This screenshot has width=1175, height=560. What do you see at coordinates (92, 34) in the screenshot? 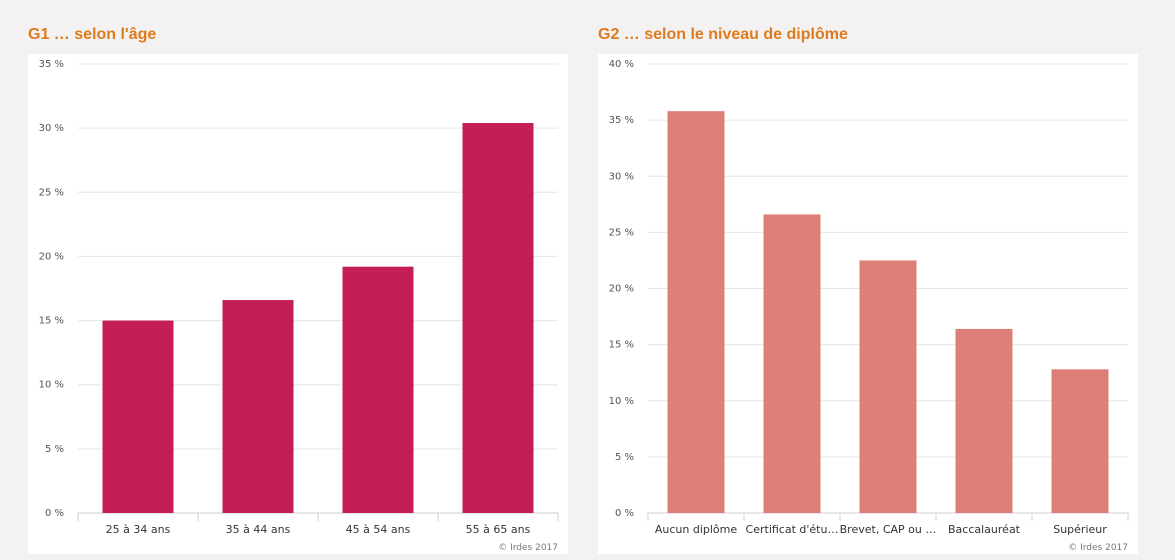
I see `chart-1-title: G1 … selon l'âge` at bounding box center [92, 34].